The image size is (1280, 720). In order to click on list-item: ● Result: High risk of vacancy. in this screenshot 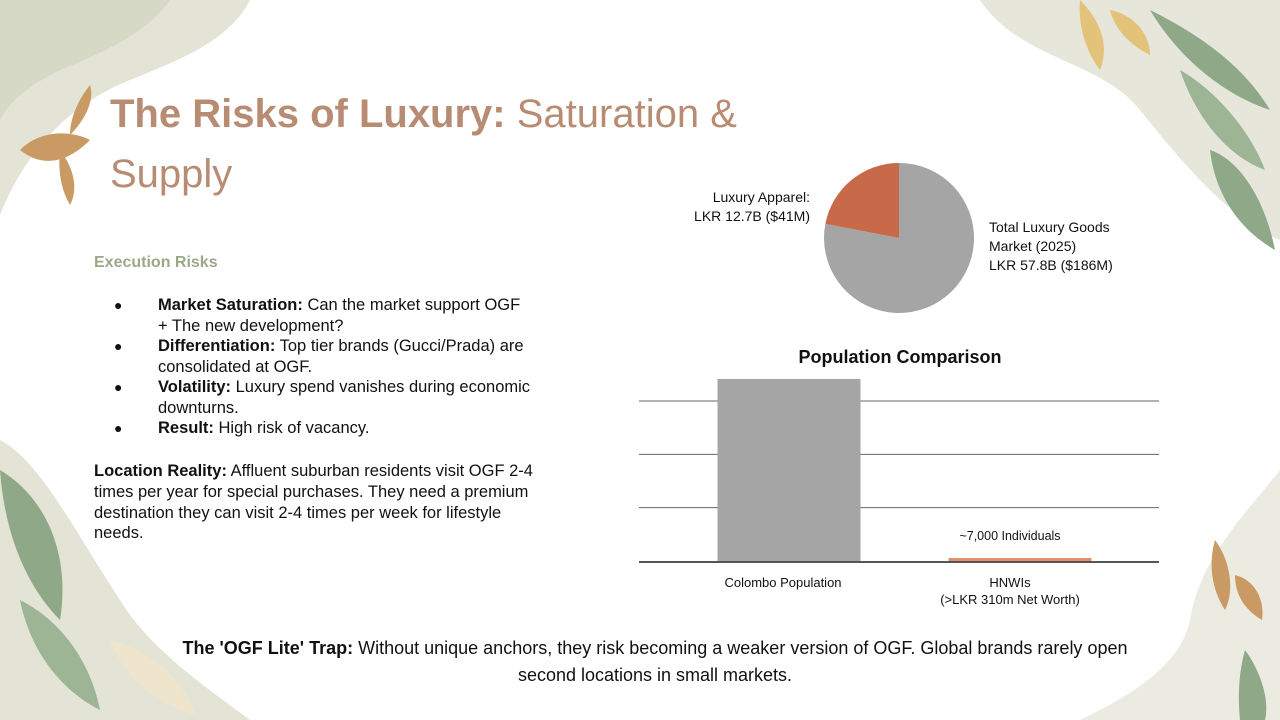, I will do `click(314, 428)`.